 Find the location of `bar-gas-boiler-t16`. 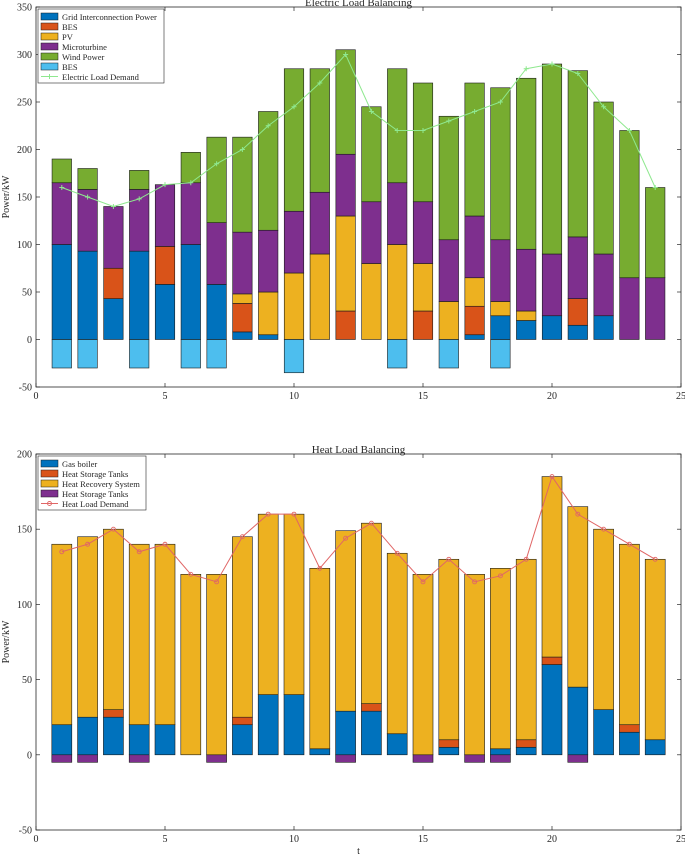

bar-gas-boiler-t16 is located at coordinates (449, 751).